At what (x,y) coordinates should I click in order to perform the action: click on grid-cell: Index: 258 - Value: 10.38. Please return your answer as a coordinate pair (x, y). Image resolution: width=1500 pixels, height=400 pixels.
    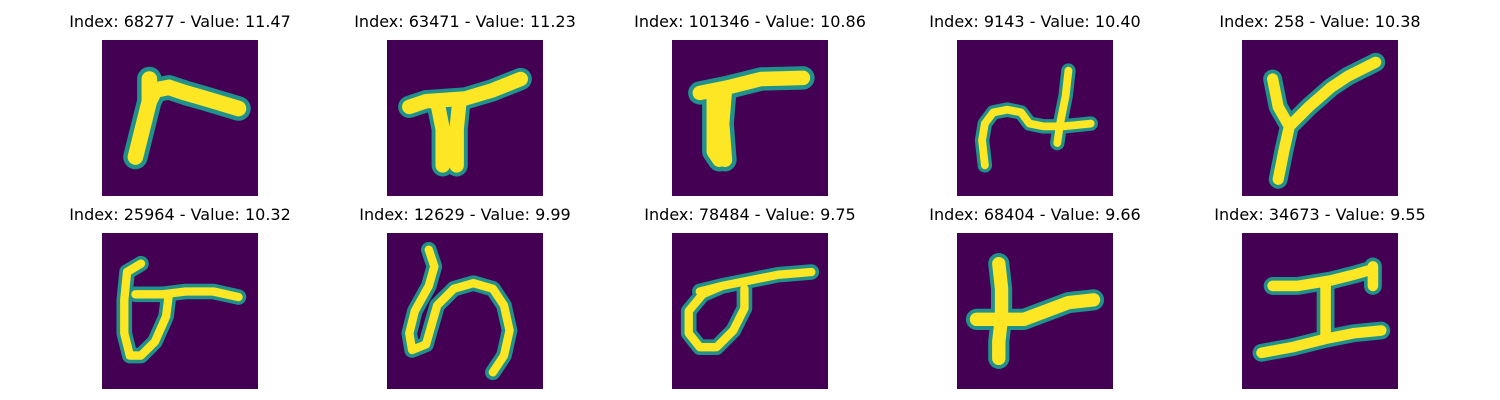
    Looking at the image, I should click on (1320, 102).